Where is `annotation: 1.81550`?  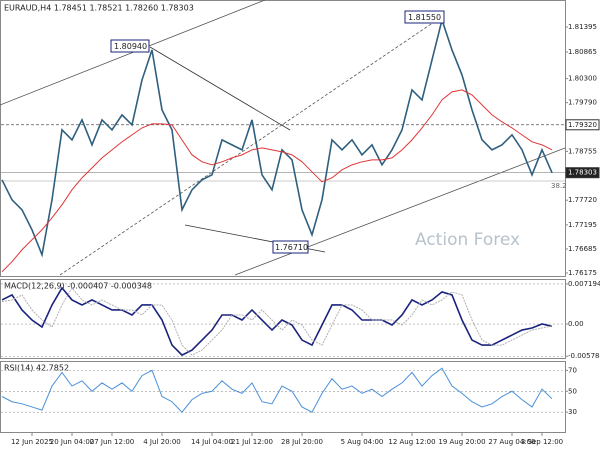
annotation: 1.81550 is located at coordinates (424, 17).